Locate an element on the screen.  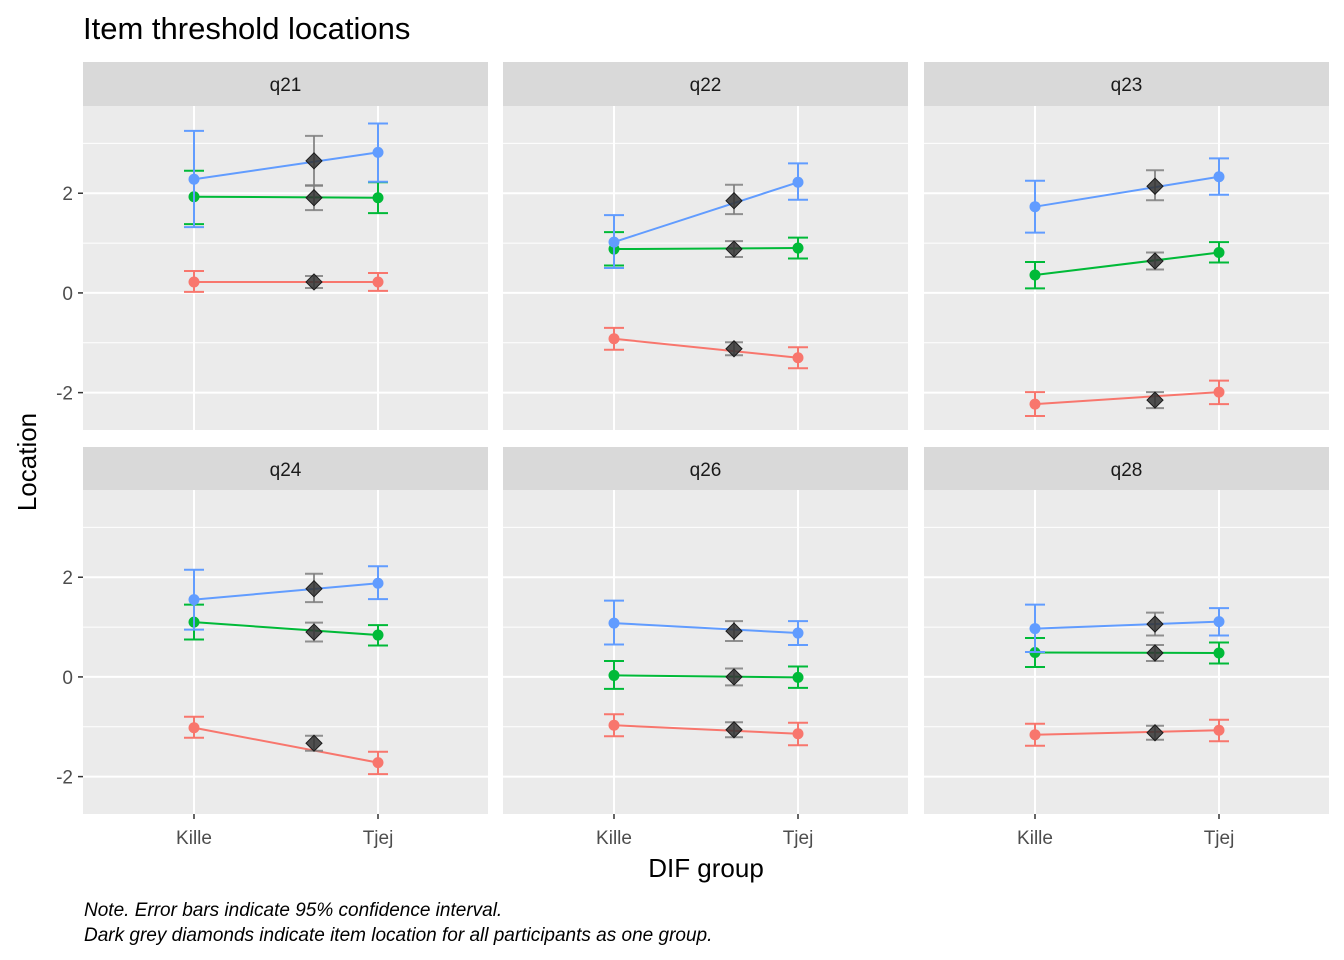
panel-q28: q28 is located at coordinates (1126, 630).